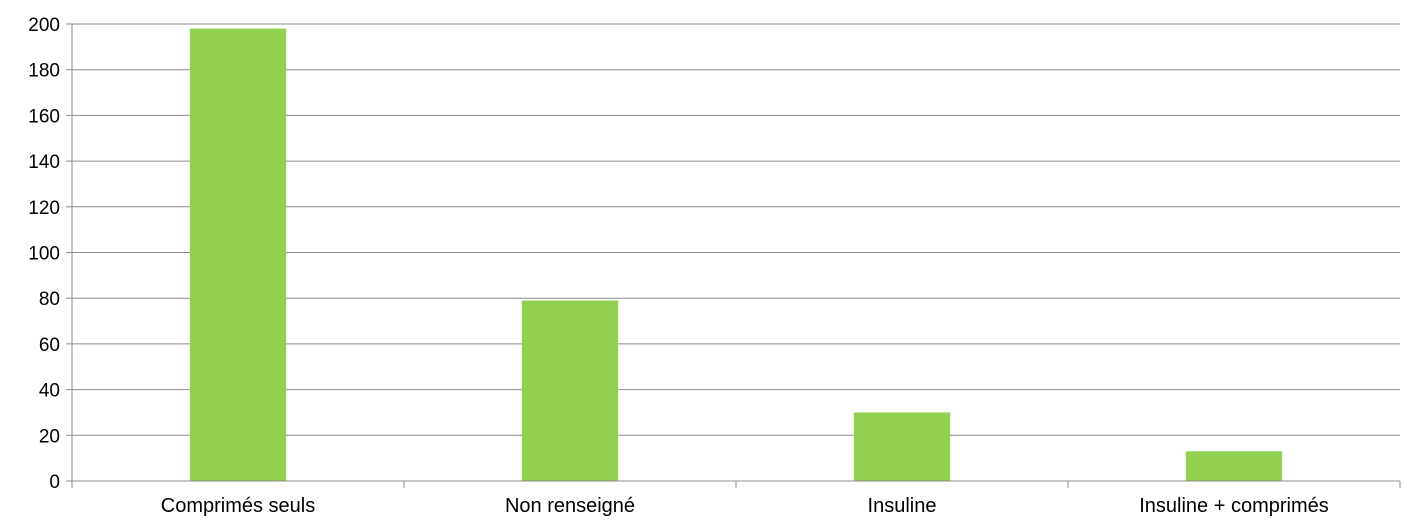 The width and height of the screenshot is (1407, 528). Describe the element at coordinates (49, 299) in the screenshot. I see `y-tick-label: 80` at that location.